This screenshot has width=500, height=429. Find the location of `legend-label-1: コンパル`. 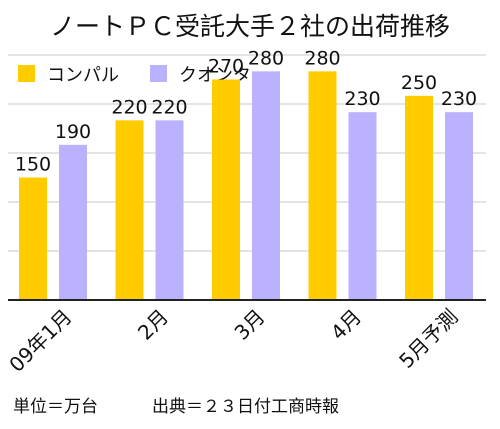

legend-label-1: コンパル is located at coordinates (83, 75).